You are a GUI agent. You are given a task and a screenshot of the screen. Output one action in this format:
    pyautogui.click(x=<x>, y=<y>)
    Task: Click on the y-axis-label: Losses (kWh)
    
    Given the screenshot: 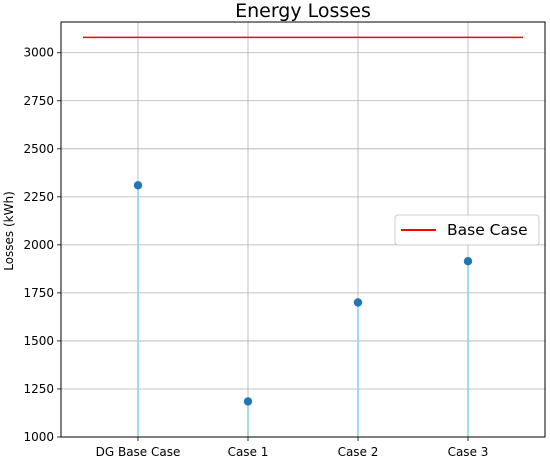 What is the action you would take?
    pyautogui.click(x=9, y=231)
    